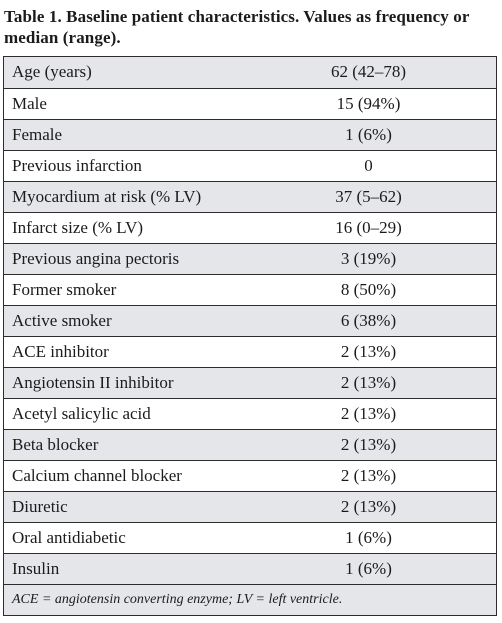  I want to click on table-row: Infarct size (% LV) 16 (0–29), so click(250, 228).